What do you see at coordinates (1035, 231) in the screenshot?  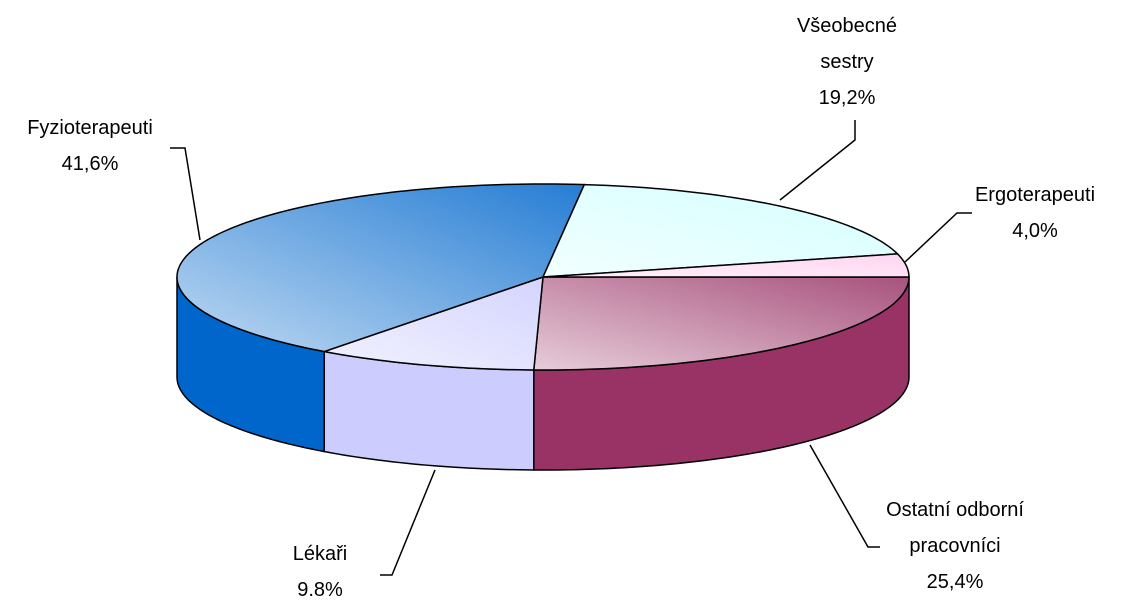 I see `slice-value: 4,0%` at bounding box center [1035, 231].